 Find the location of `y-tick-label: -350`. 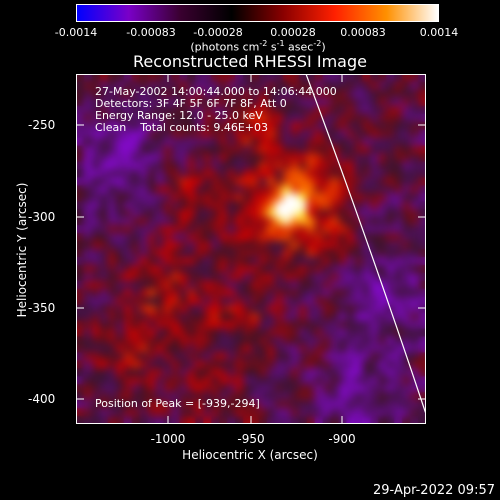

y-tick-label: -350 is located at coordinates (42, 308).